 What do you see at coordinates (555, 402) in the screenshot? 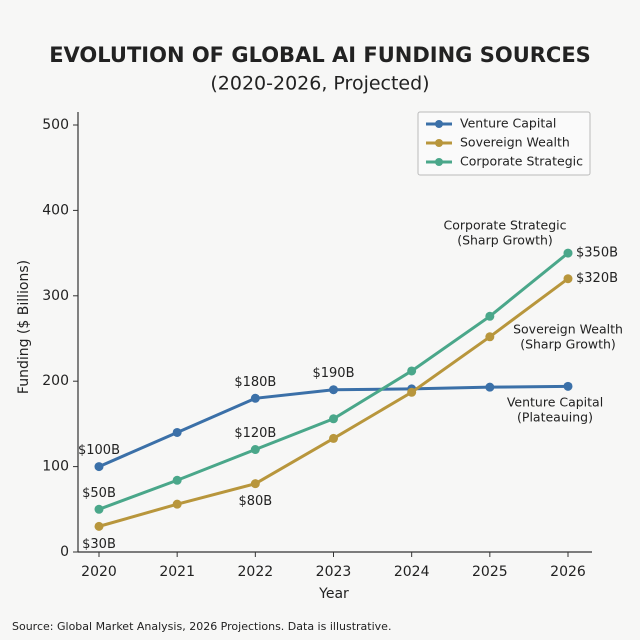
I see `annotation: Venture Capital` at bounding box center [555, 402].